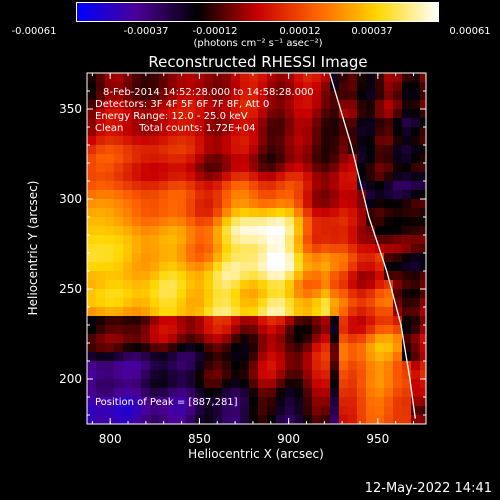 Image resolution: width=500 pixels, height=500 pixels. I want to click on annotation-peak-position: Position of Peak = [887,281], so click(166, 402).